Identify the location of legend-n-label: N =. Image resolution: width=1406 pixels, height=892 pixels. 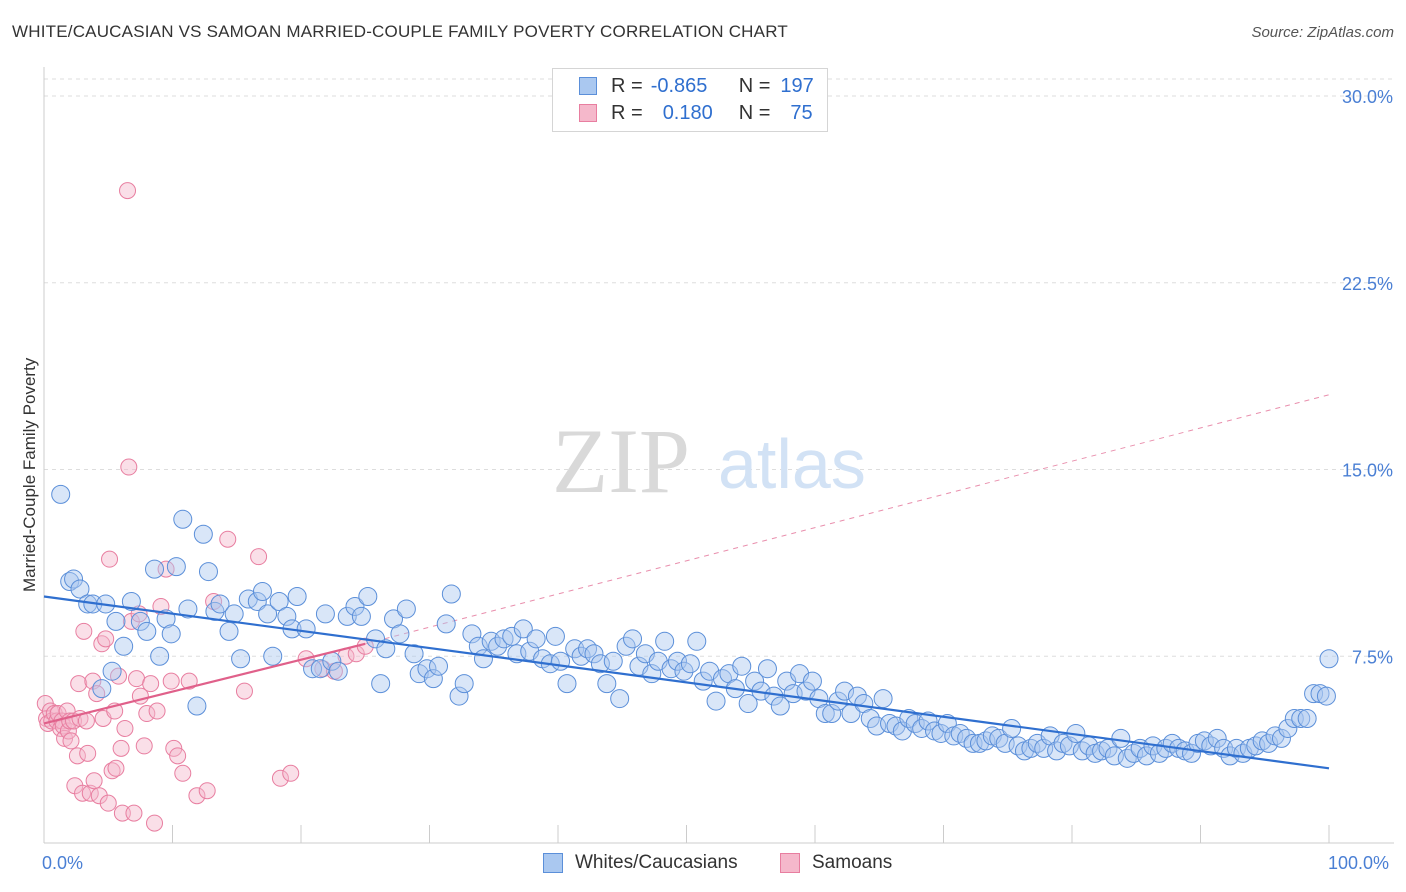
(754, 112).